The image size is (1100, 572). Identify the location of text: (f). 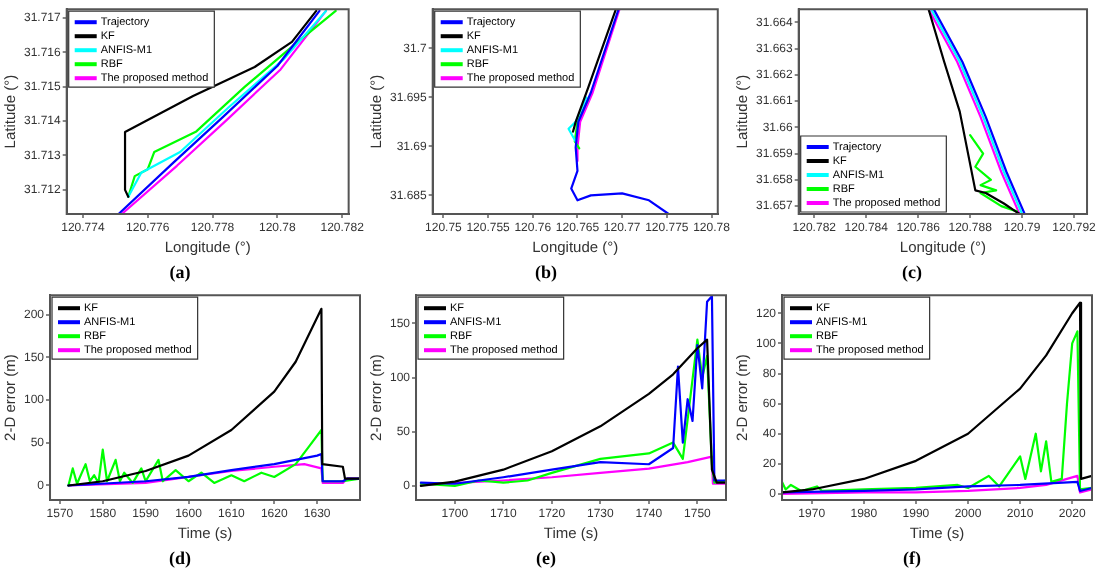
(912, 557).